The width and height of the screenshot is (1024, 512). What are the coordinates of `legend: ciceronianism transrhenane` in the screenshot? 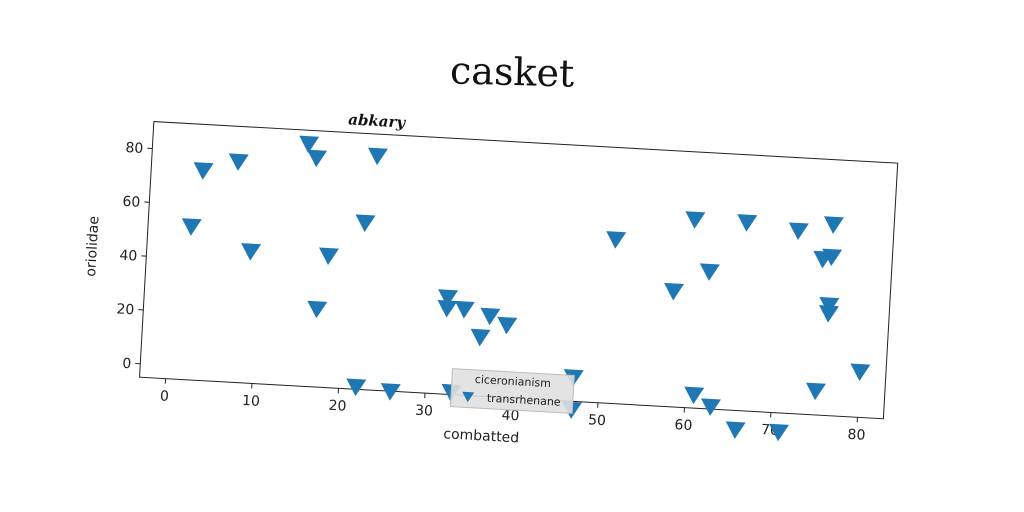 It's located at (512, 391).